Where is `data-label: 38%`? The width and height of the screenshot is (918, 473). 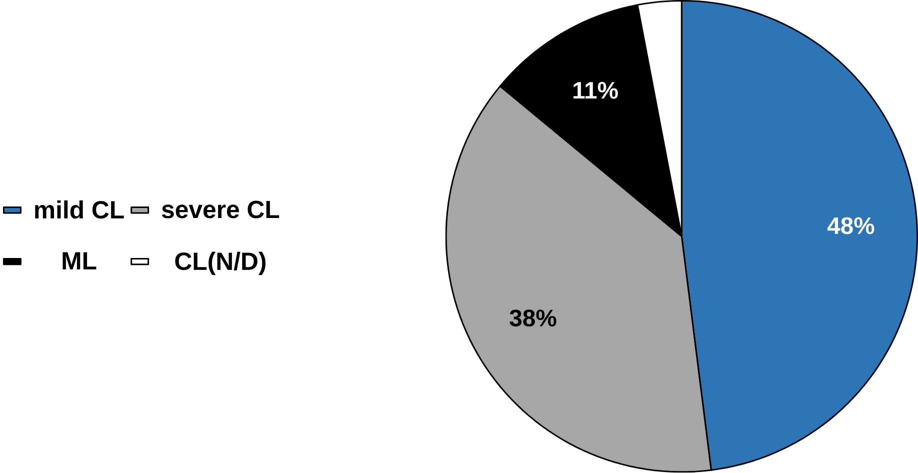
data-label: 38% is located at coordinates (533, 318).